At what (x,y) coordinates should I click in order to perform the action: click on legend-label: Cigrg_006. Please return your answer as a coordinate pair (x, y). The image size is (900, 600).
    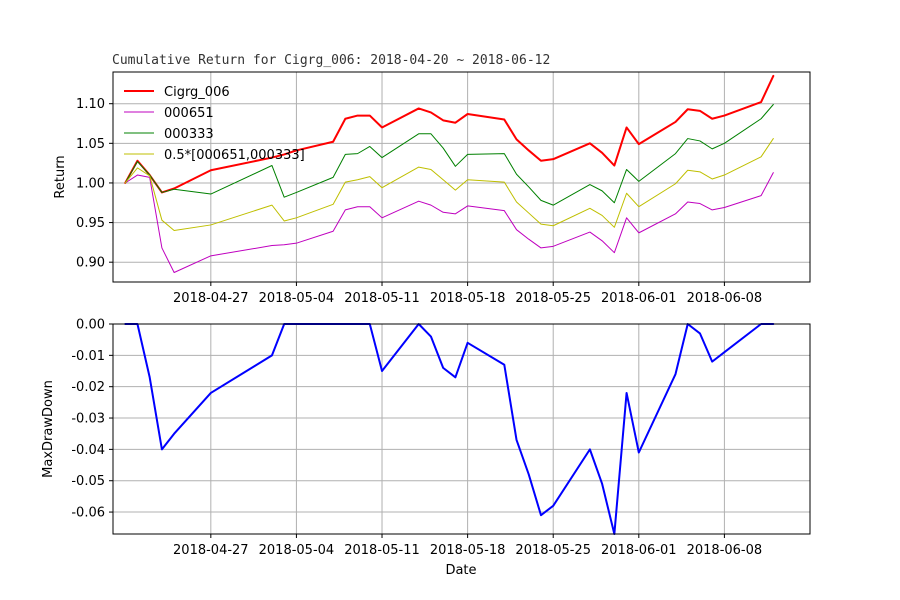
    Looking at the image, I should click on (197, 92).